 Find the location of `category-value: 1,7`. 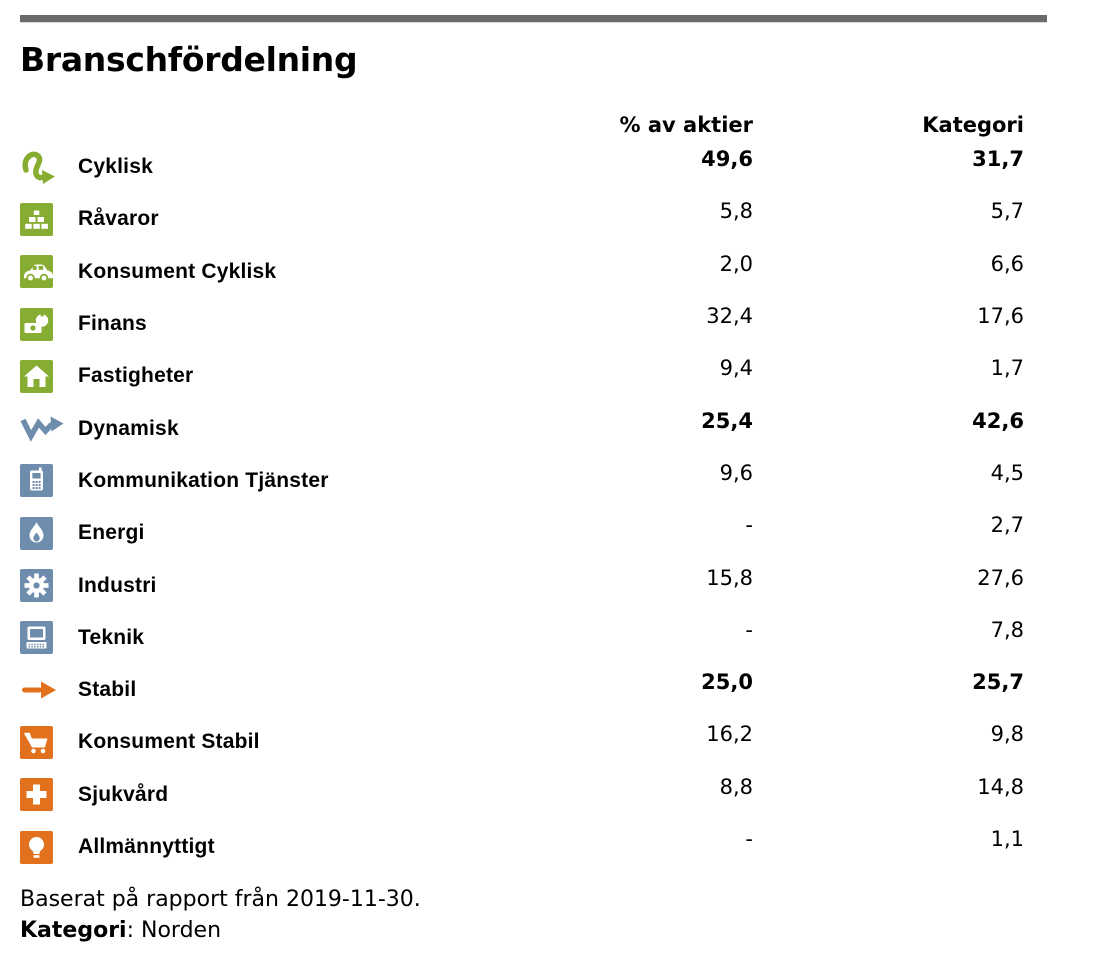

category-value: 1,7 is located at coordinates (1007, 368).